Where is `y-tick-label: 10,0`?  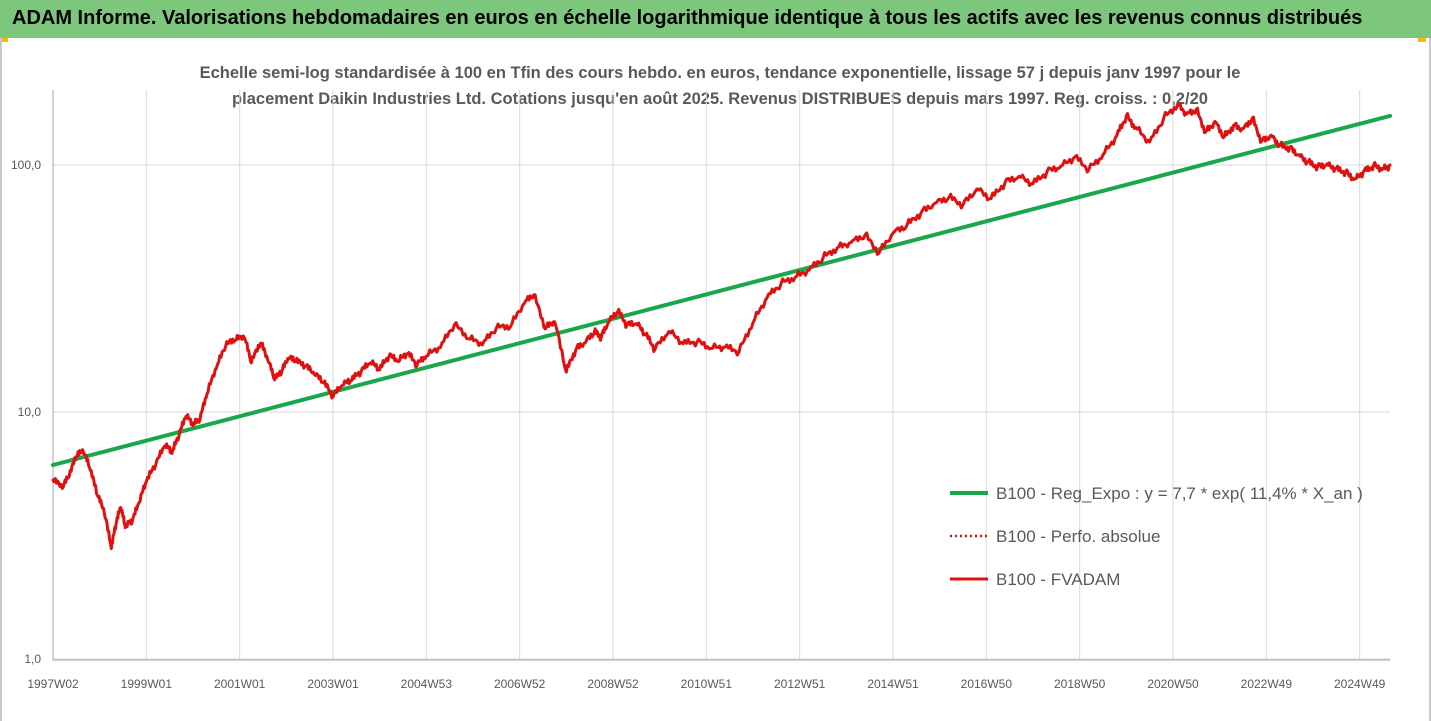 y-tick-label: 10,0 is located at coordinates (30, 412).